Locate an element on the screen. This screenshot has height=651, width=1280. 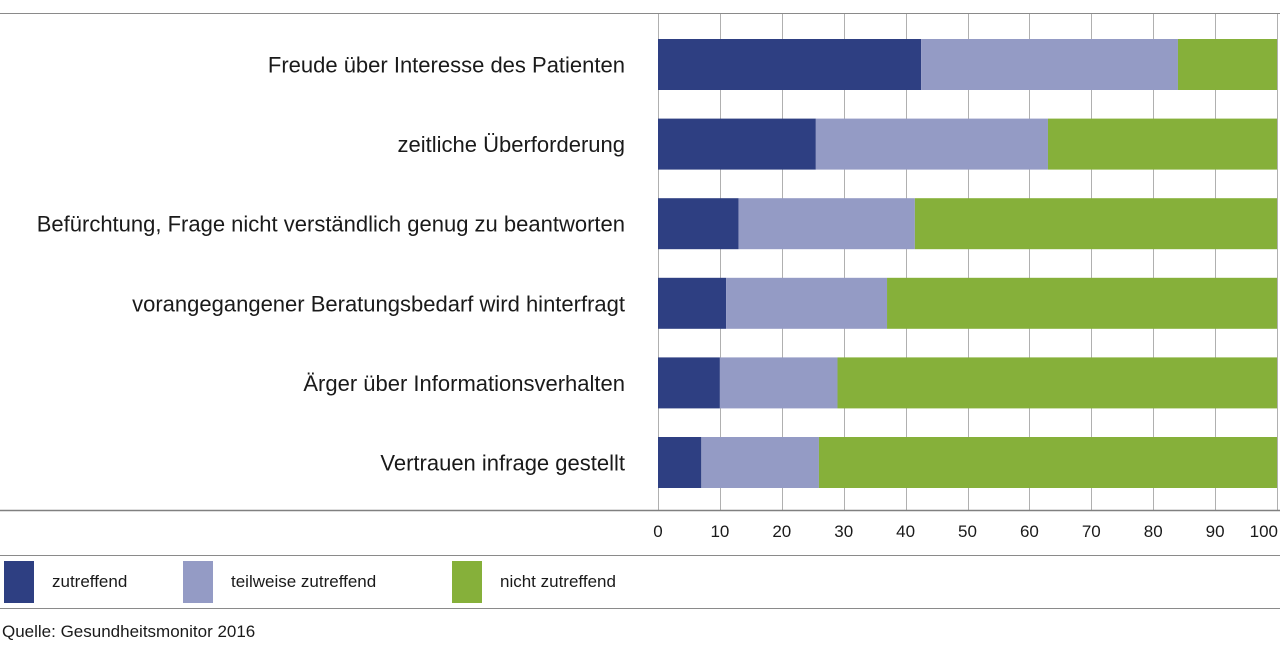
category-label-1: zeitliche Überforderung is located at coordinates (511, 144).